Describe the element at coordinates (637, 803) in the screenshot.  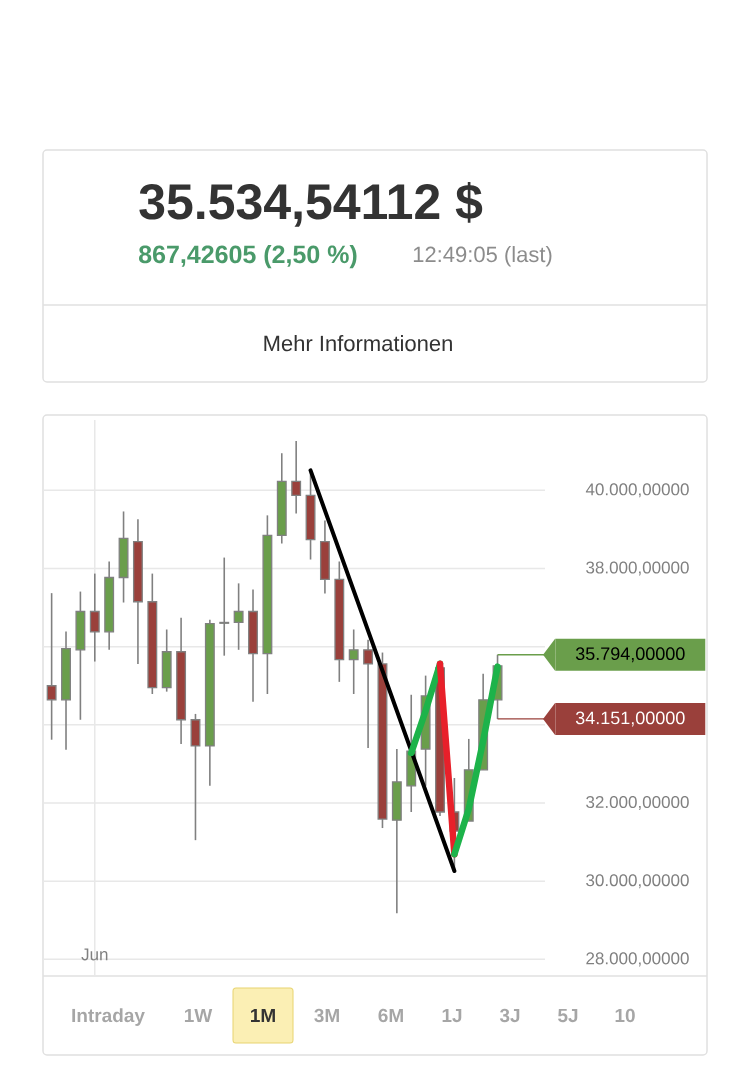
I see `y-tick-label: 32.000,00000` at that location.